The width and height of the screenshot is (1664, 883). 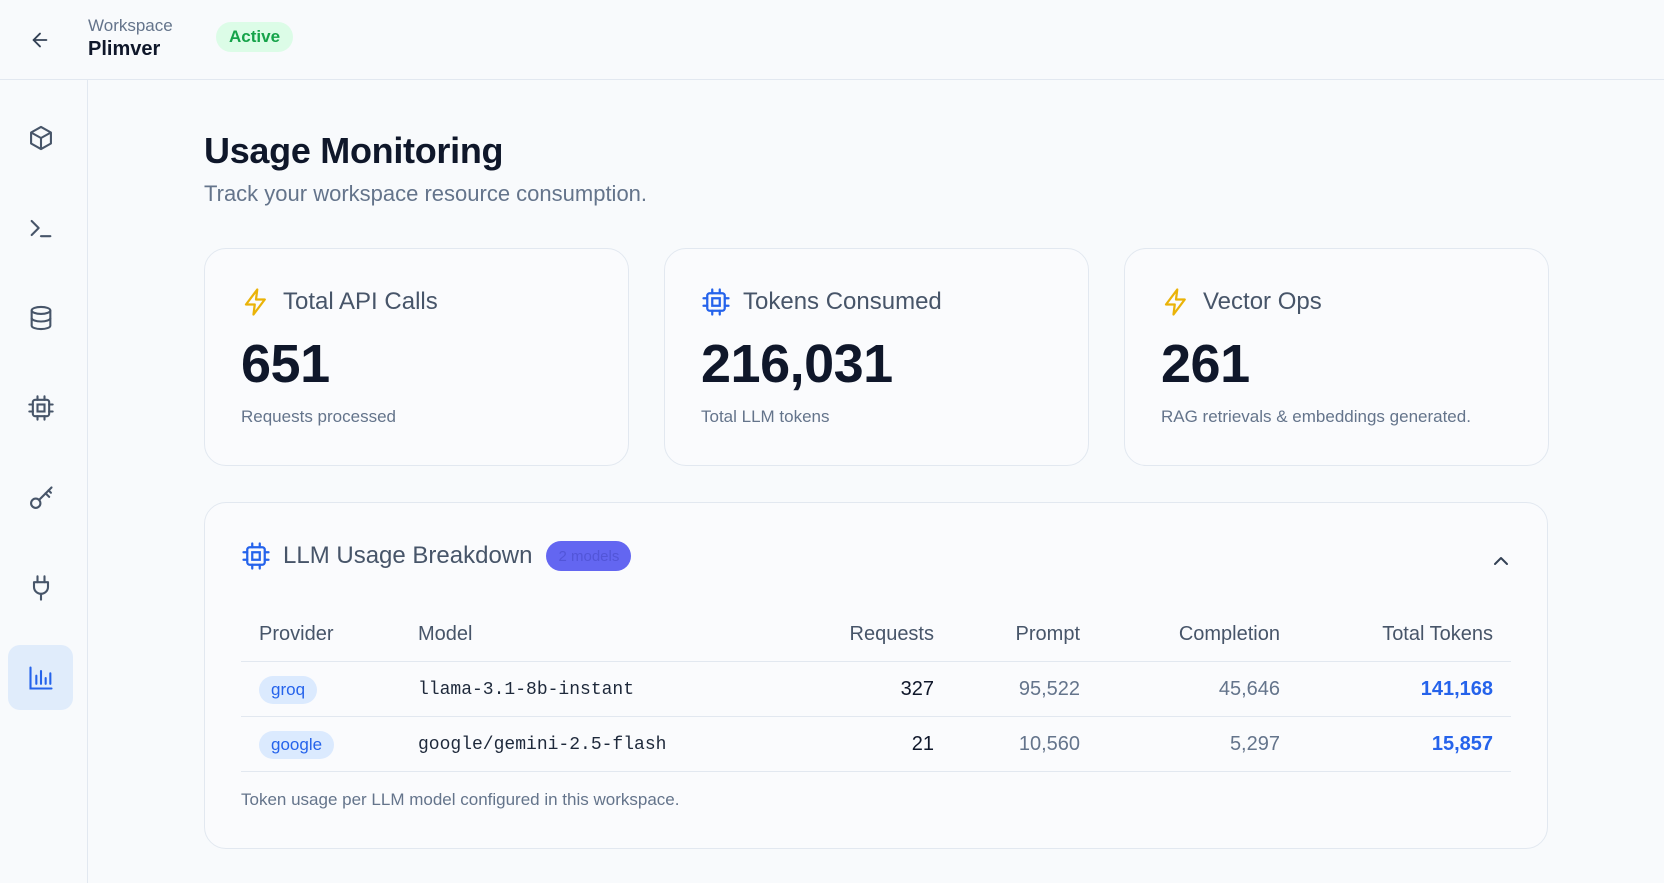 What do you see at coordinates (1316, 416) in the screenshot?
I see `card-caption: RAG retrievals & embeddings generated.` at bounding box center [1316, 416].